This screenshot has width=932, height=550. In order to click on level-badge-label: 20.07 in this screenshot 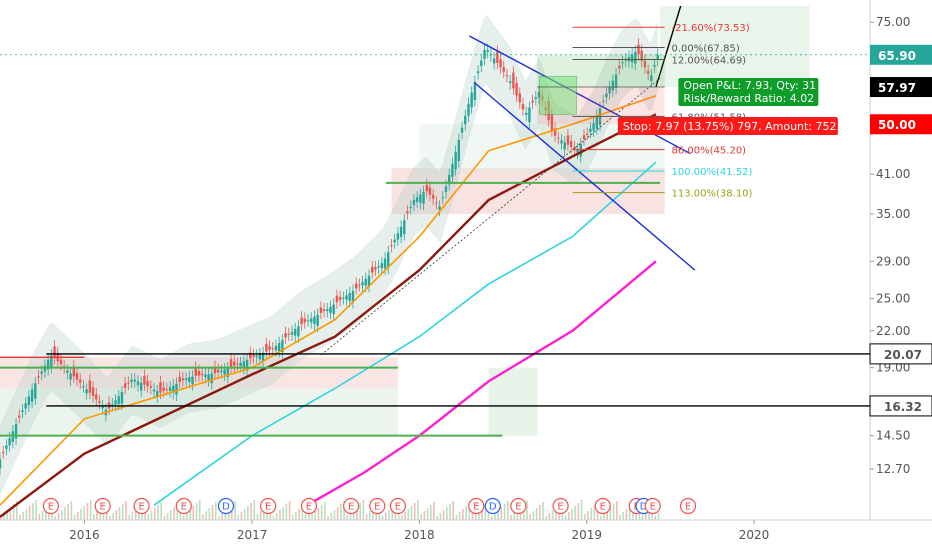, I will do `click(903, 355)`.